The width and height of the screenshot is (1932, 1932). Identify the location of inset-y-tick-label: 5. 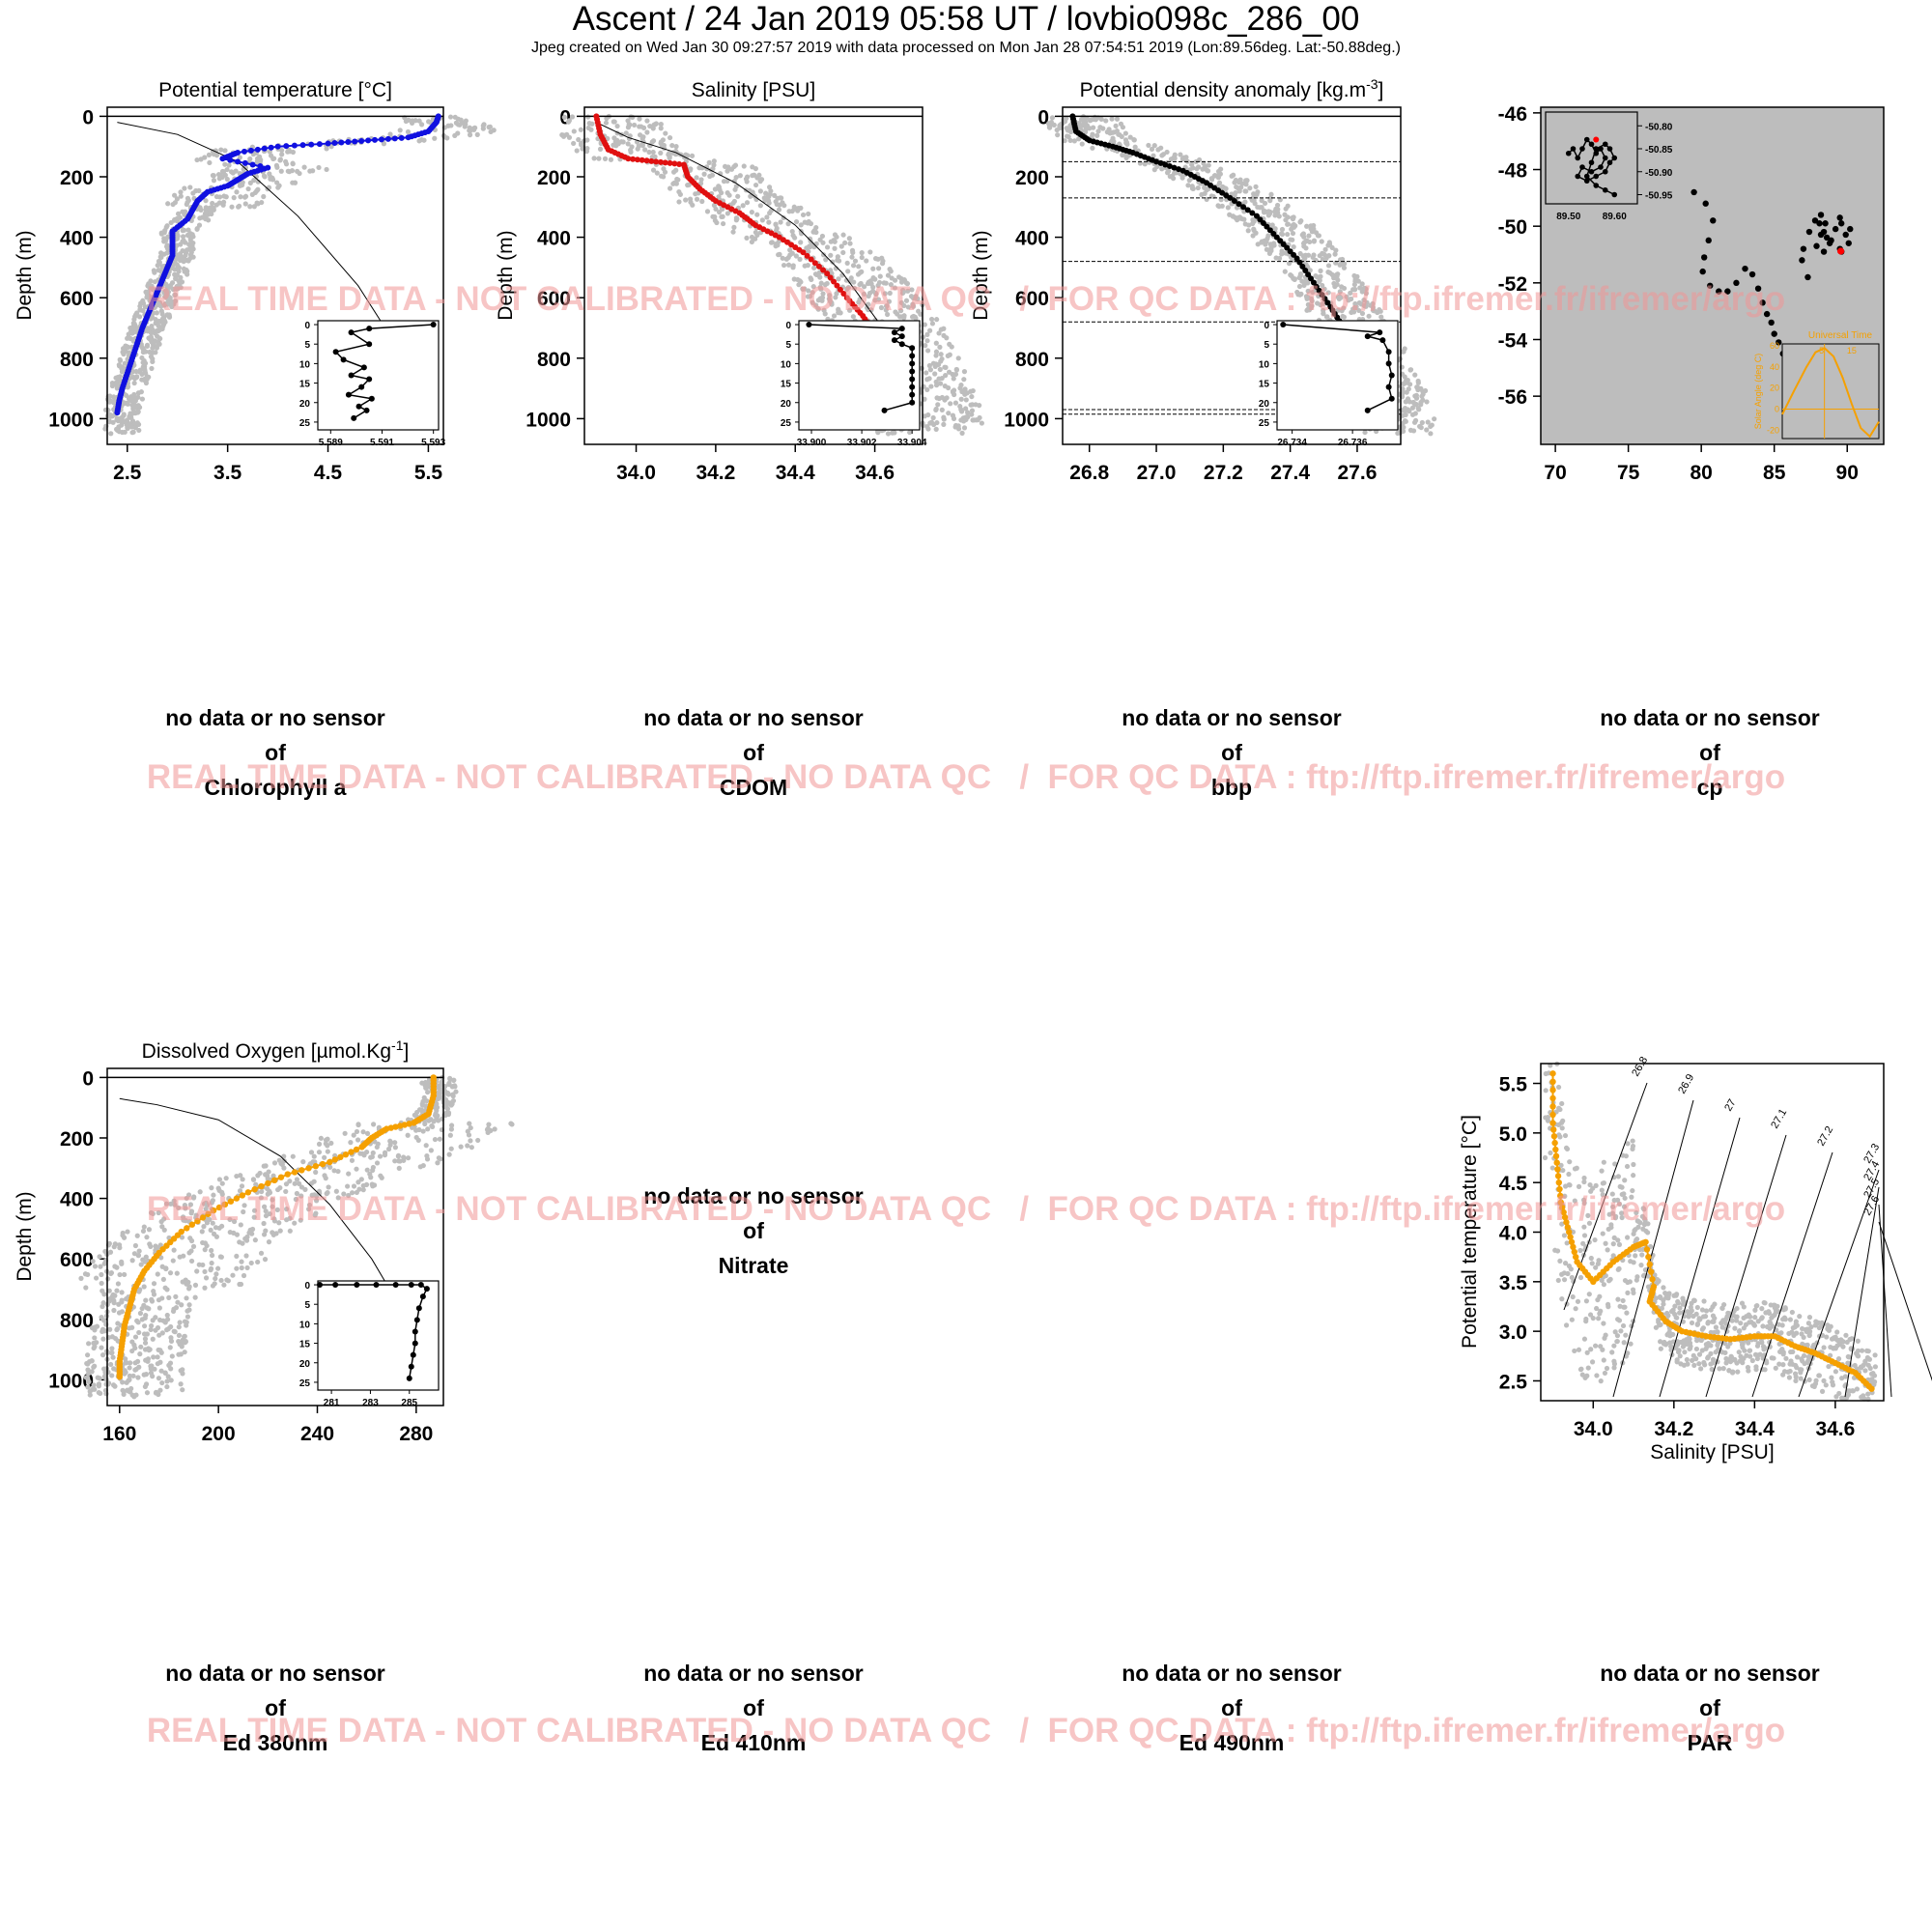
(788, 345).